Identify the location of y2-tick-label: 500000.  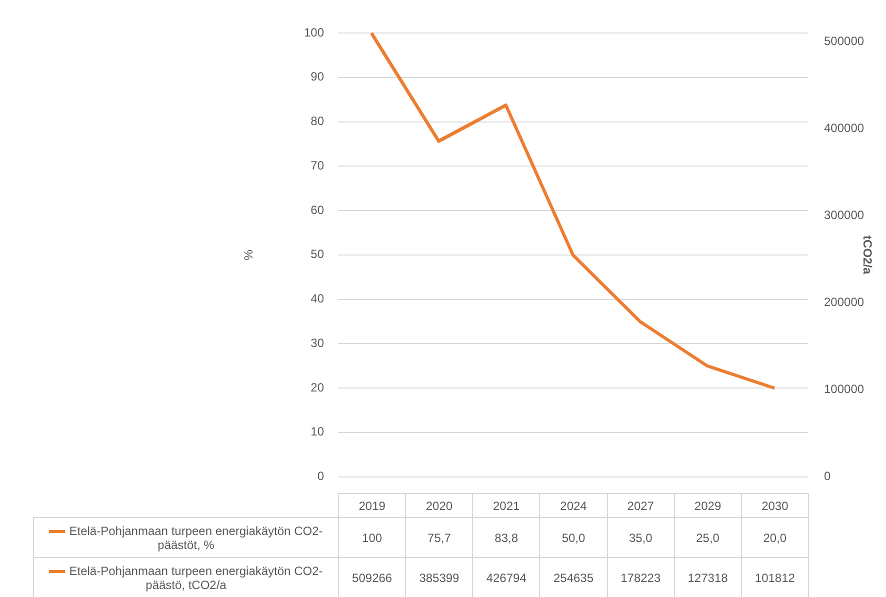
(844, 41).